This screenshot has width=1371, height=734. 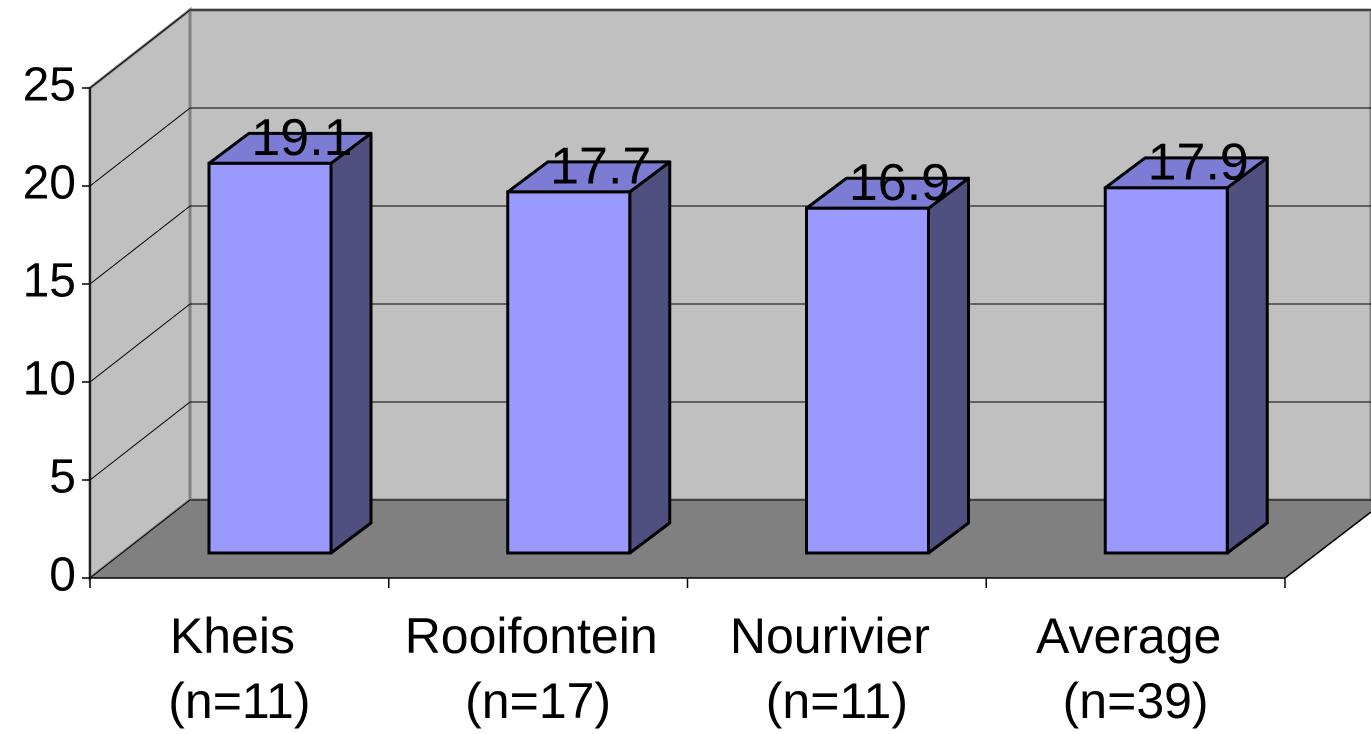 I want to click on x-tick-label-line: Nourivier, so click(x=837, y=636).